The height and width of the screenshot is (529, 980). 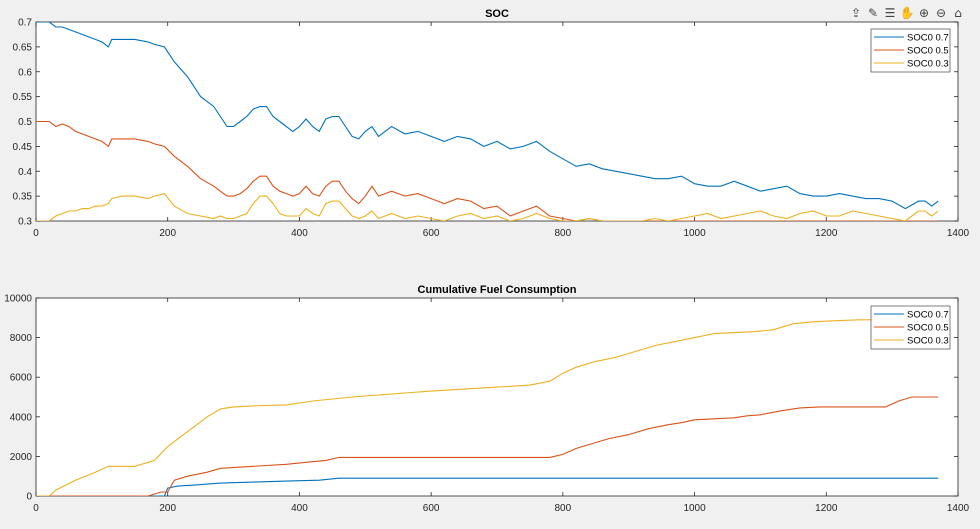 What do you see at coordinates (21, 457) in the screenshot?
I see `y-tick-label: 2000` at bounding box center [21, 457].